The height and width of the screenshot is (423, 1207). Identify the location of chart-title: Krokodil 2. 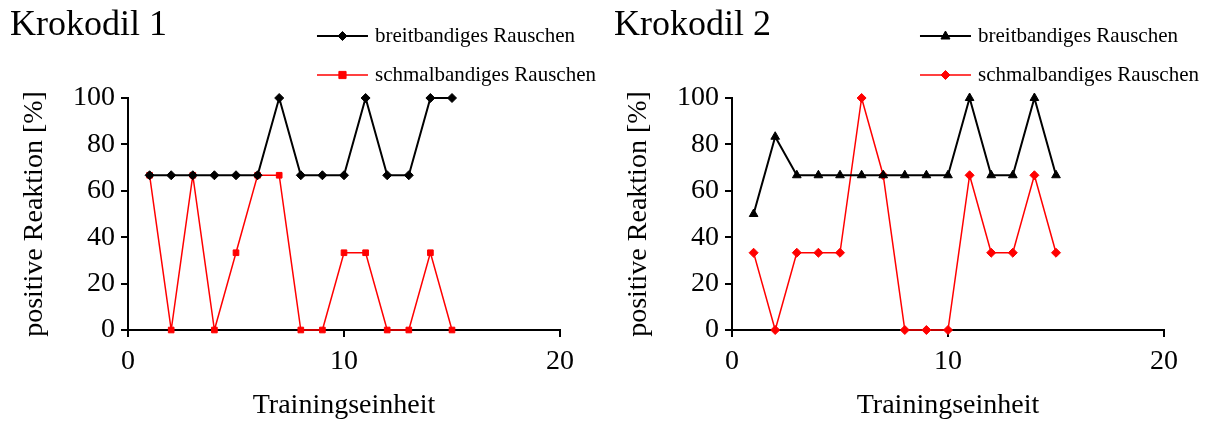
(692, 23).